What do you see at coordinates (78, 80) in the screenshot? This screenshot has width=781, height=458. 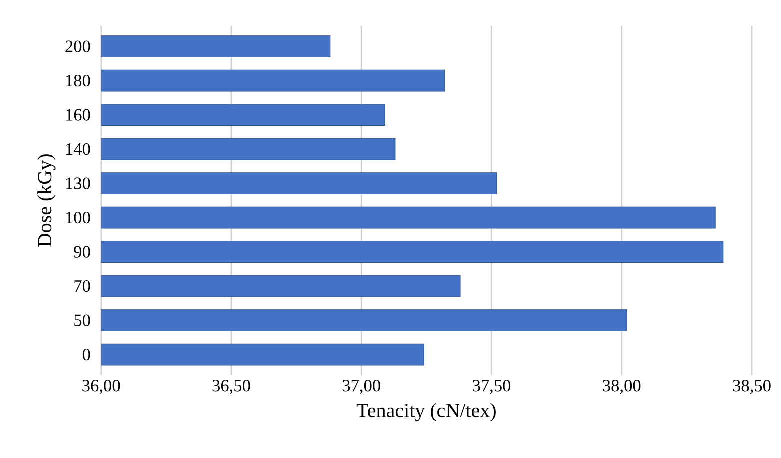 I see `y-tick-label: 180` at bounding box center [78, 80].